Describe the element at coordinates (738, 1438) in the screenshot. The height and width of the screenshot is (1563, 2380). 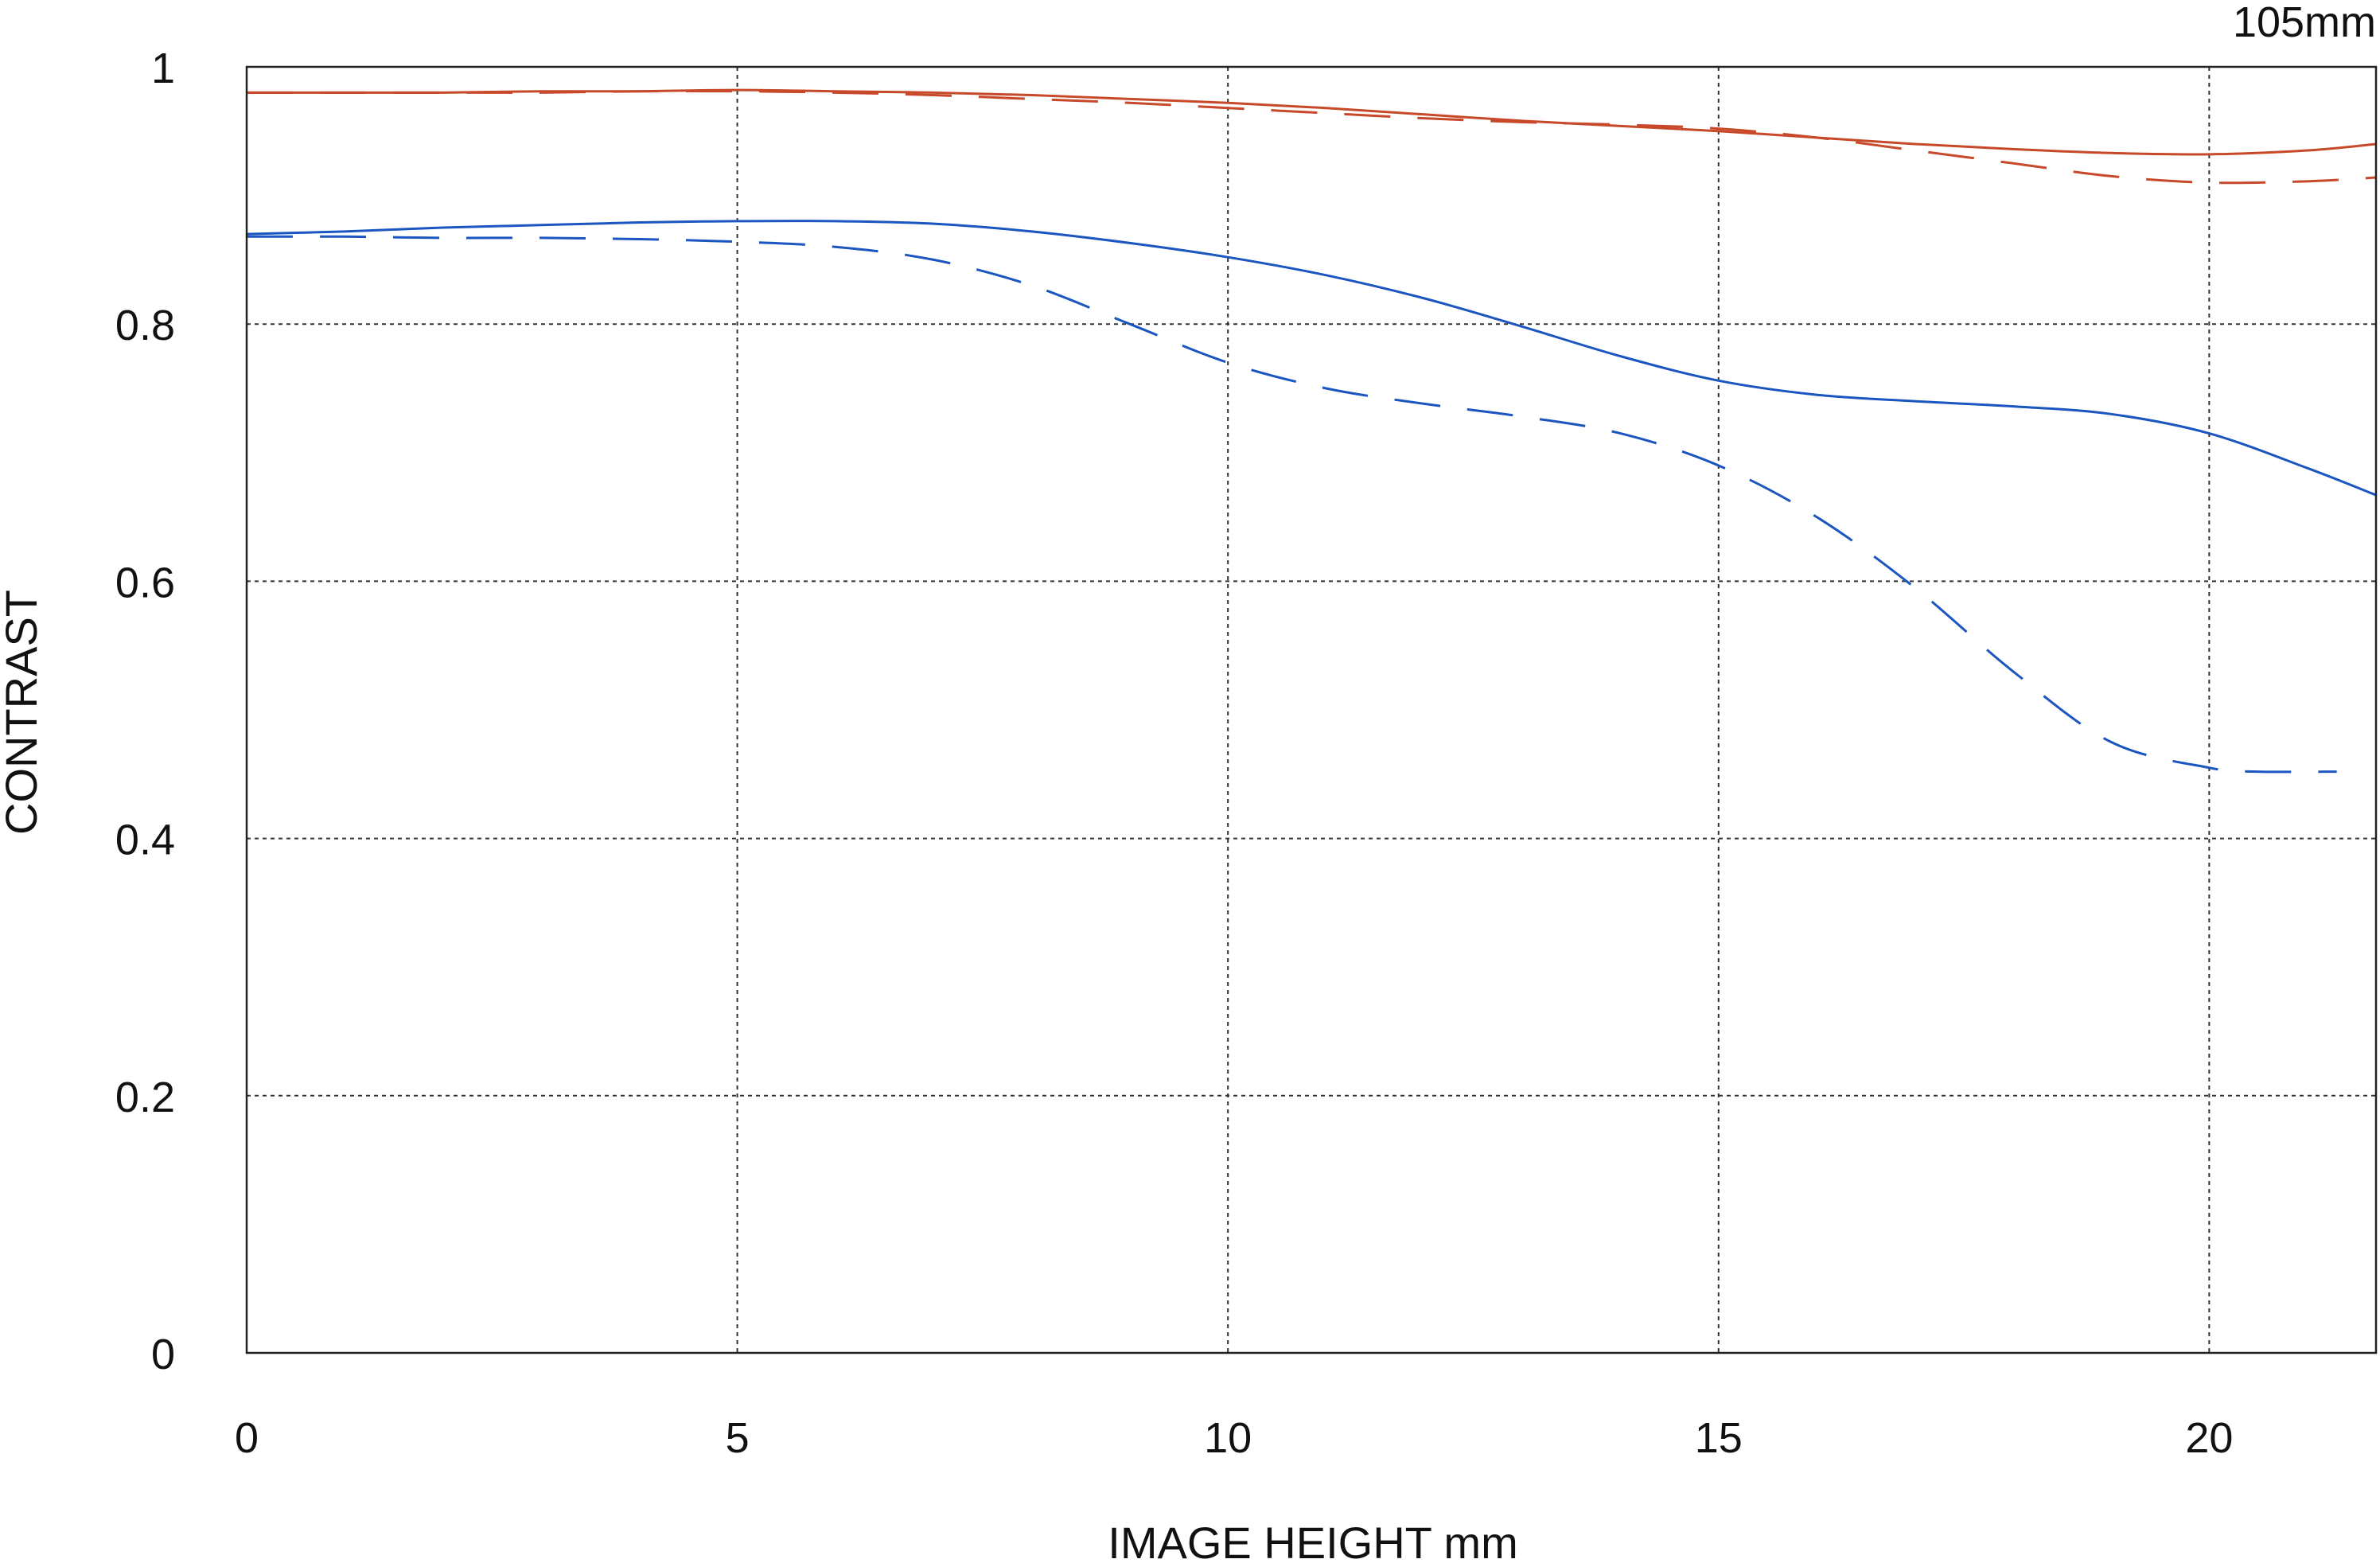
I see `x-tick-label: 5` at that location.